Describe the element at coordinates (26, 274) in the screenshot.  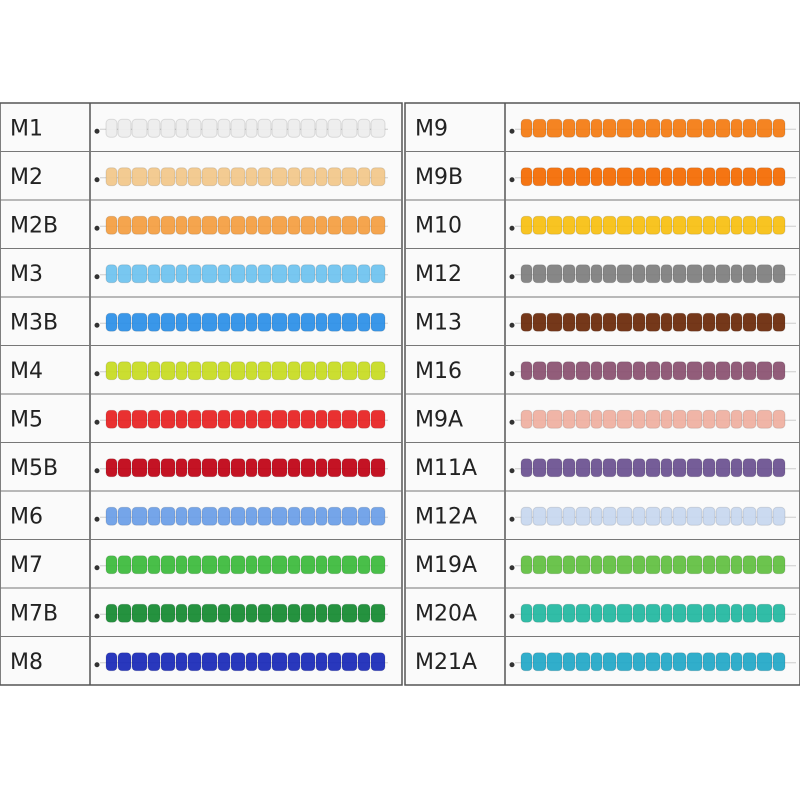
I see `color-code: M3` at that location.